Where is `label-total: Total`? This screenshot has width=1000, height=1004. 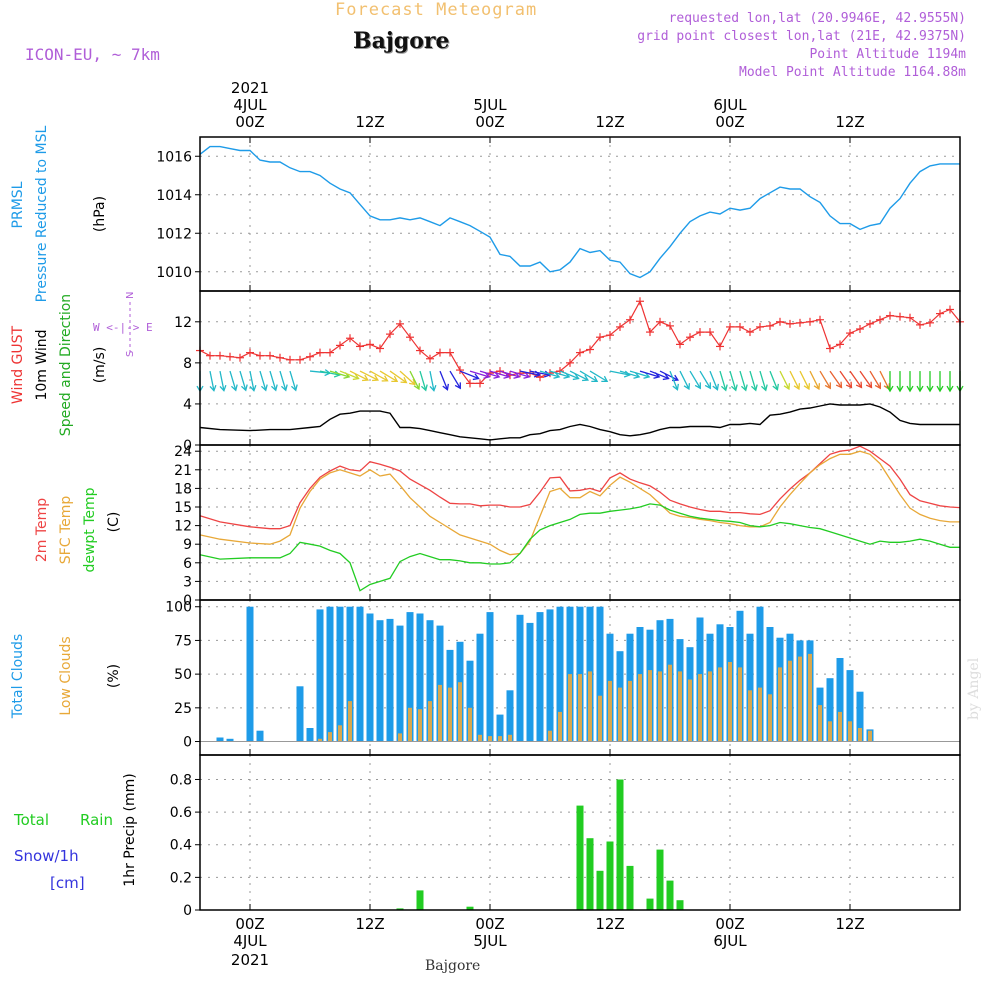 label-total: Total is located at coordinates (31, 820).